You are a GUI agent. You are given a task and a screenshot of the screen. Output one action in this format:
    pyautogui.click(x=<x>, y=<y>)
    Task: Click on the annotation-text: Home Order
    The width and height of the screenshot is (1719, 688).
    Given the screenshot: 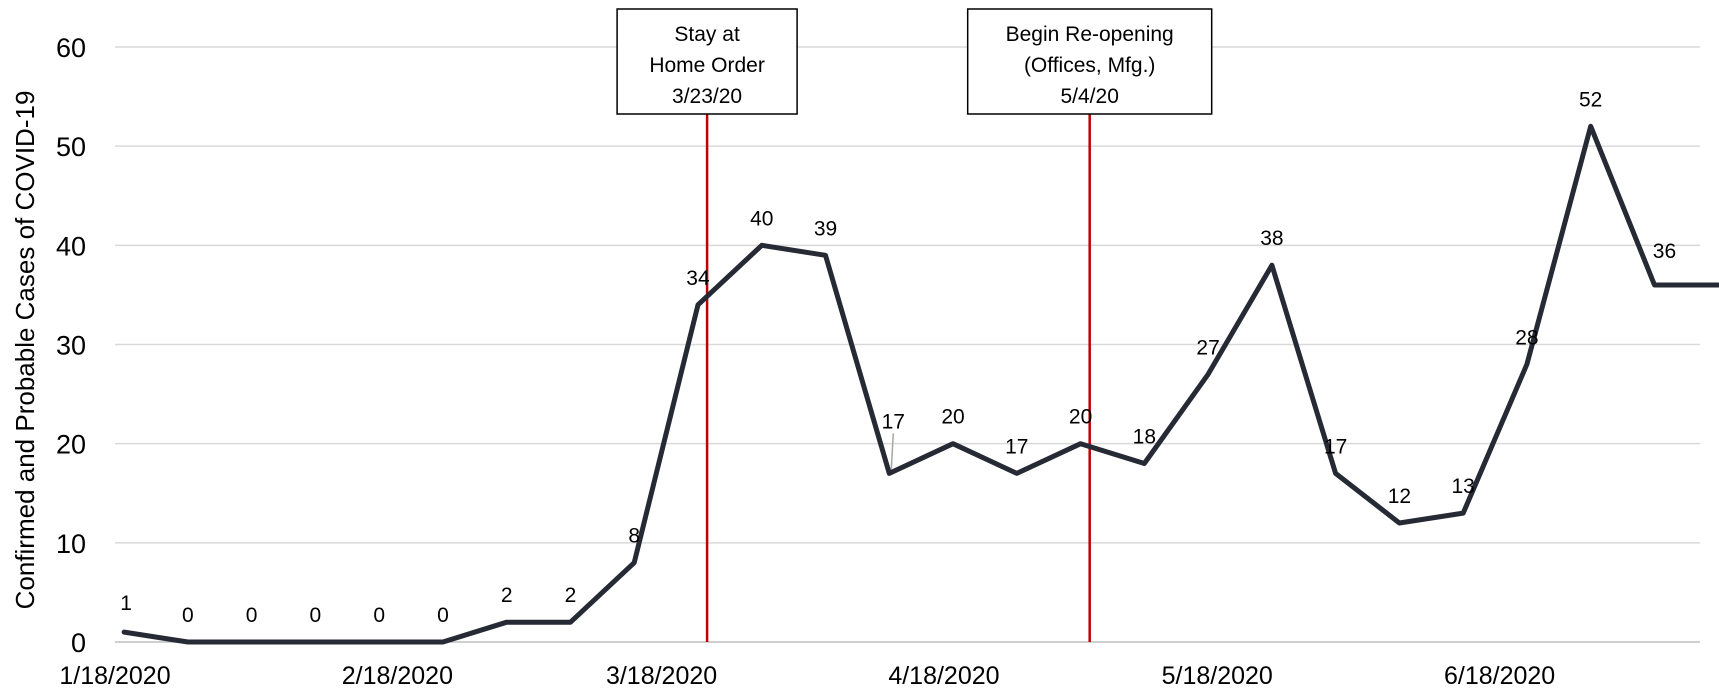 What is the action you would take?
    pyautogui.click(x=707, y=65)
    